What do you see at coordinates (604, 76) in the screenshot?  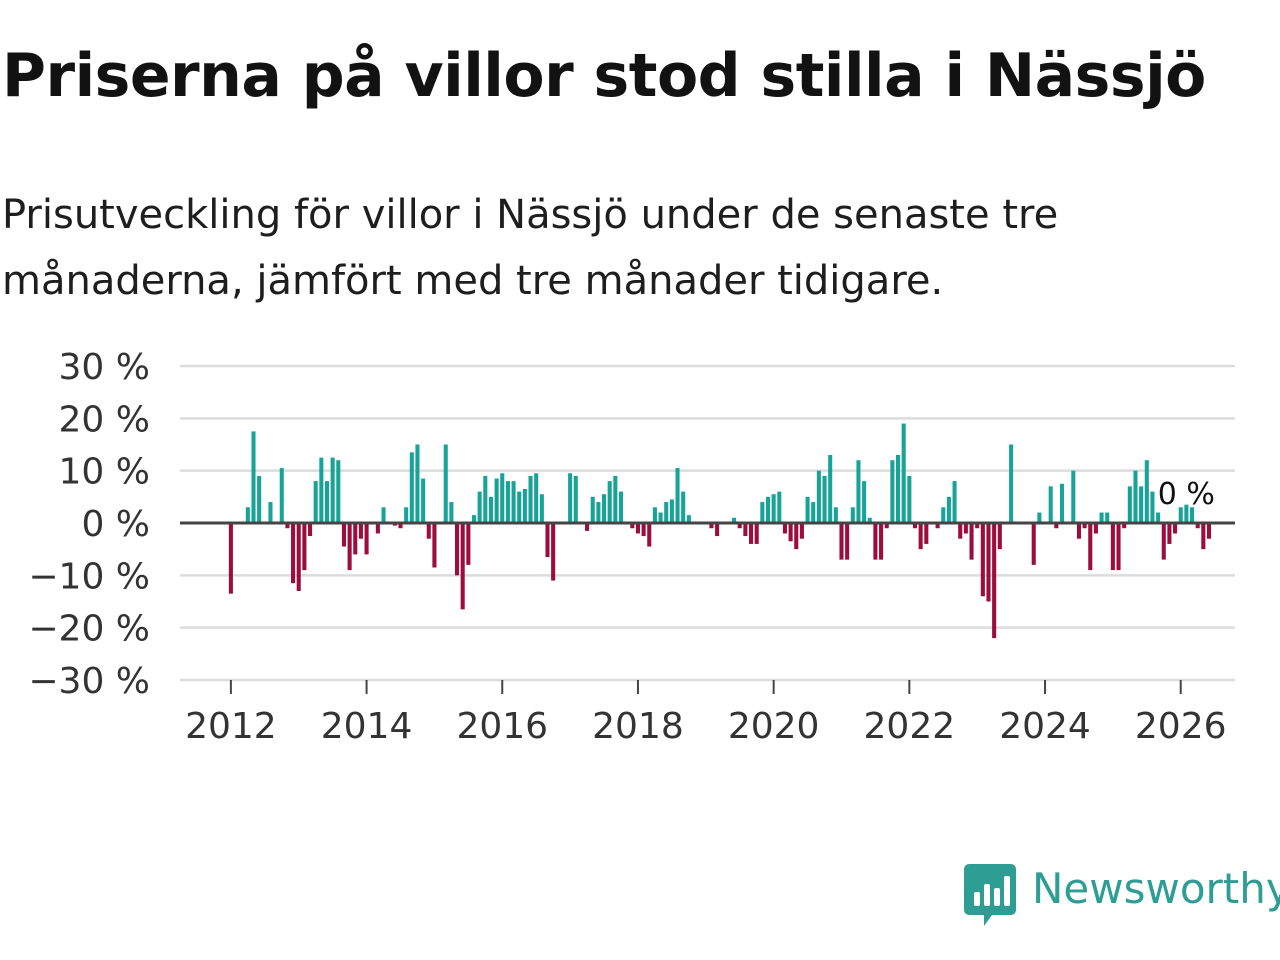 I see `page-title: Priserna på villor stod stilla i Nässjö` at bounding box center [604, 76].